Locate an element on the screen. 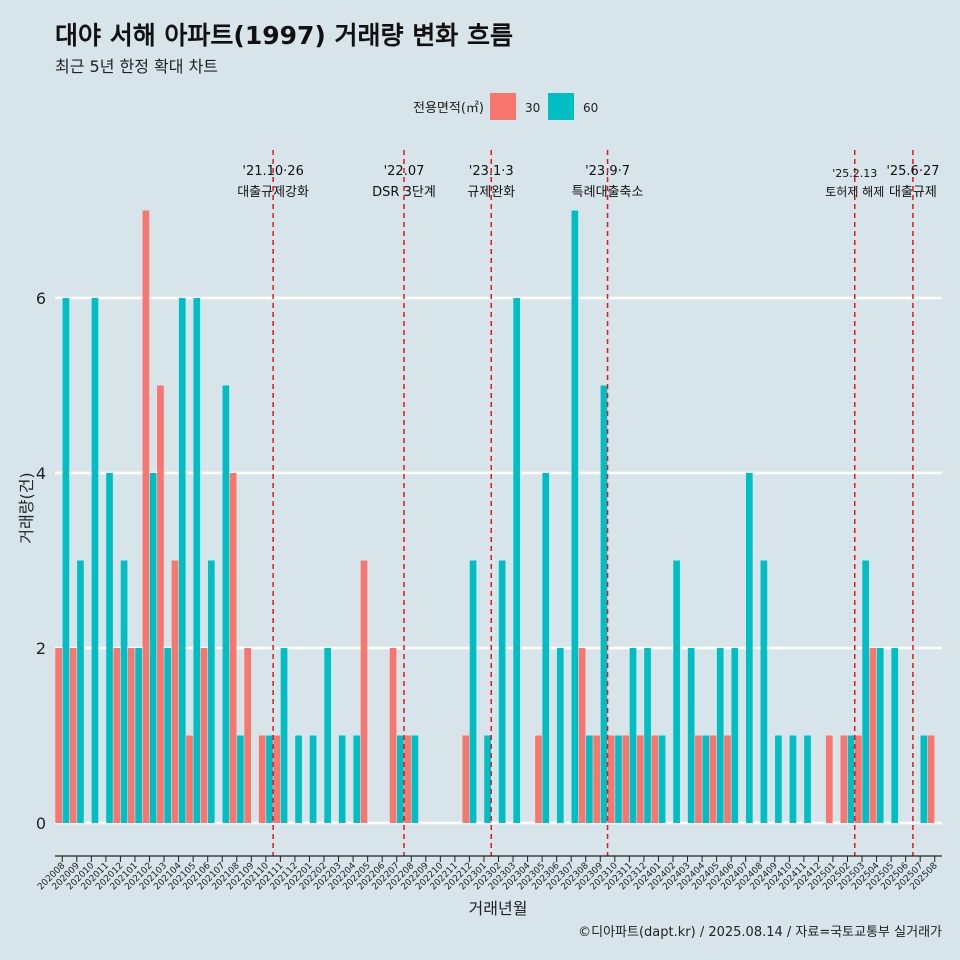 The height and width of the screenshot is (960, 960). y-axis-title: 거래량(건) is located at coordinates (26, 507).